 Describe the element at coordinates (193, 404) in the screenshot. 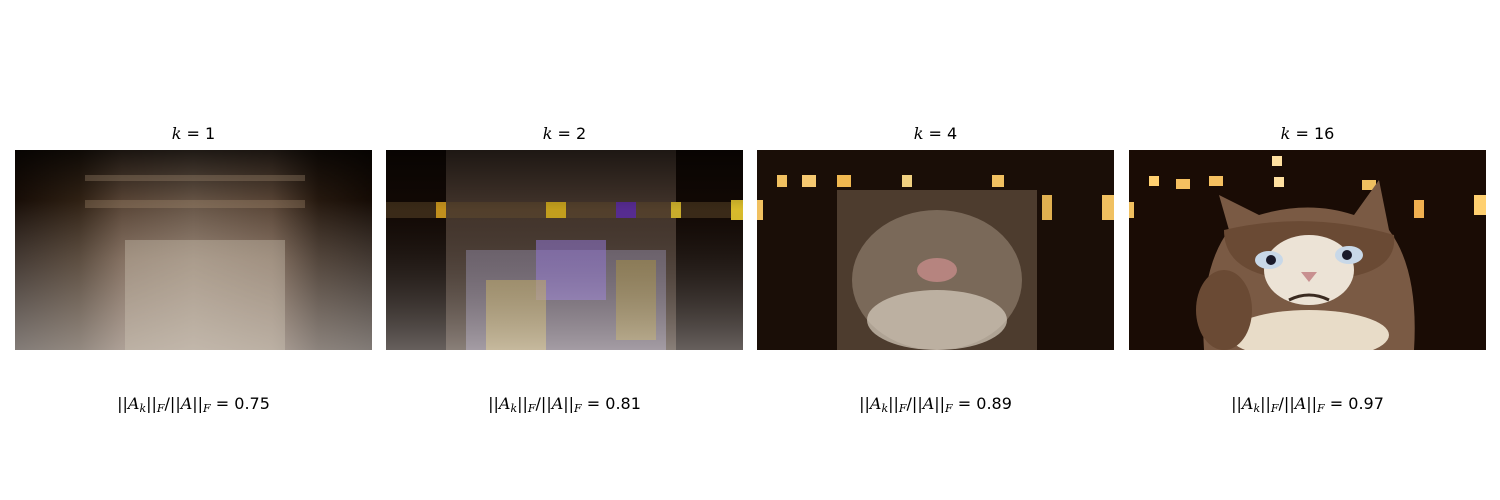

I see `frobenius-ratio-caption: ||Ak||F/||A||F = 0.75` at that location.